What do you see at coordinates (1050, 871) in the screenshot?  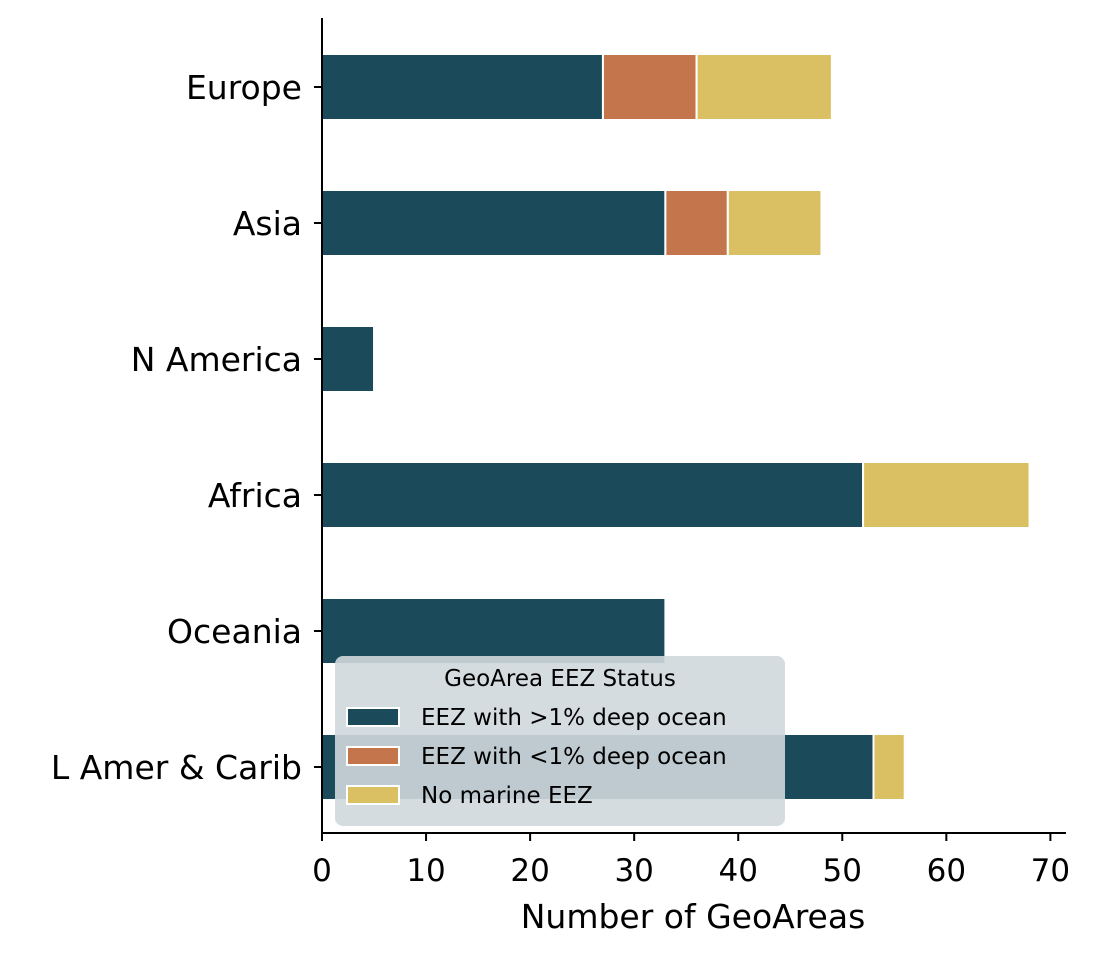 I see `x-tick-label-70: 70` at bounding box center [1050, 871].